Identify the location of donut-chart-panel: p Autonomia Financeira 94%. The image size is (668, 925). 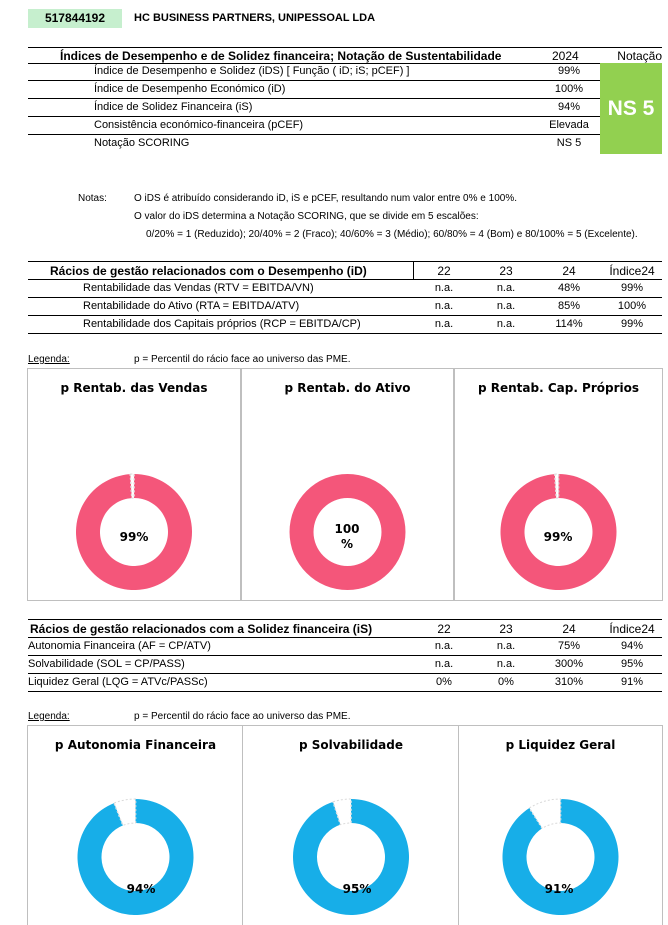
(135, 825).